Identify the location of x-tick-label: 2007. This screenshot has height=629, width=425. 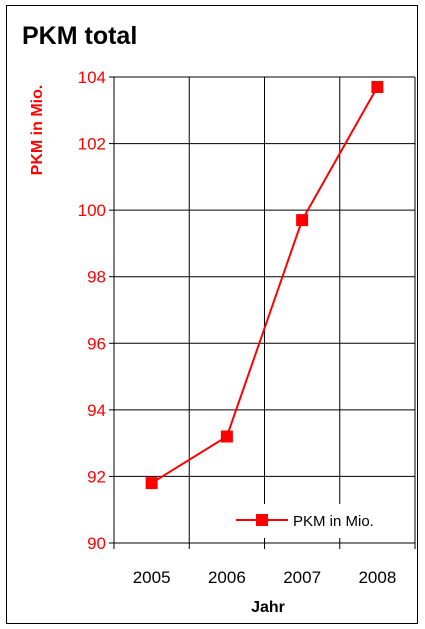
(302, 577).